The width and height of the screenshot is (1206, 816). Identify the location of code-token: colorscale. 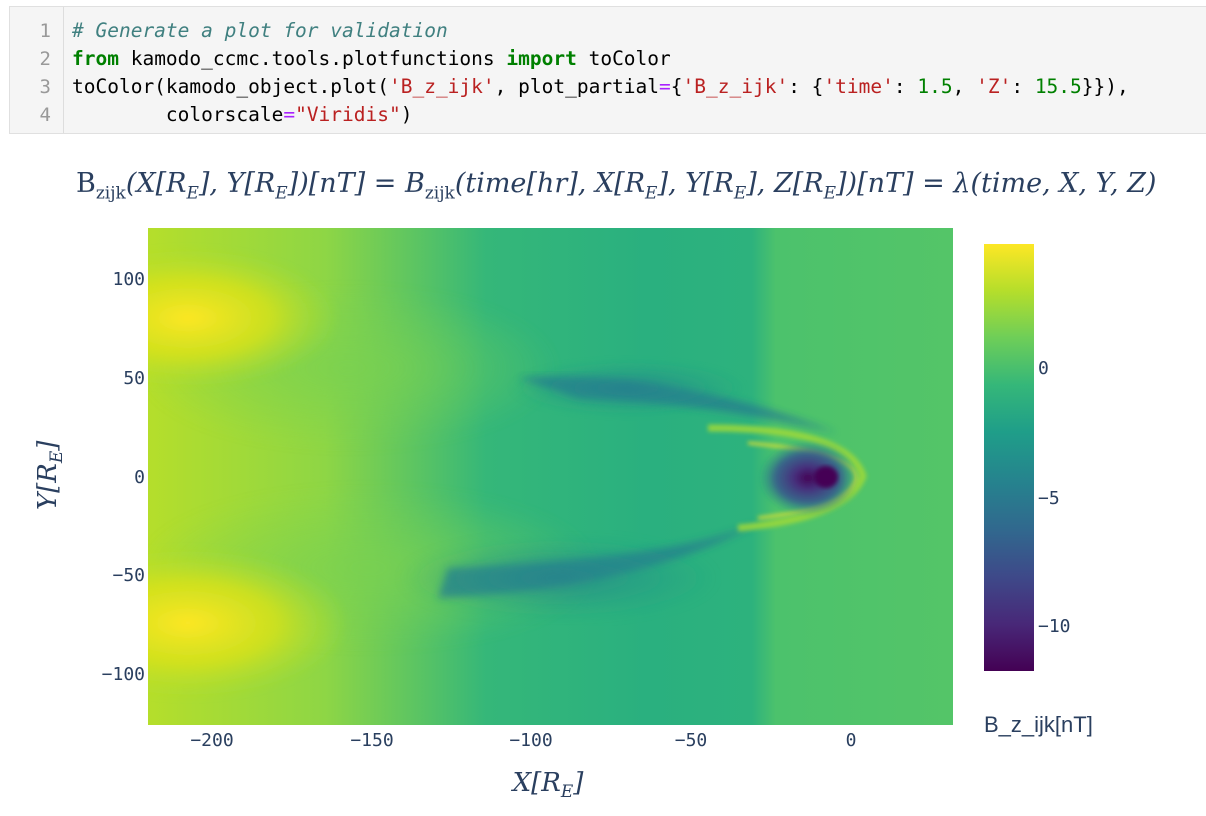
(178, 114).